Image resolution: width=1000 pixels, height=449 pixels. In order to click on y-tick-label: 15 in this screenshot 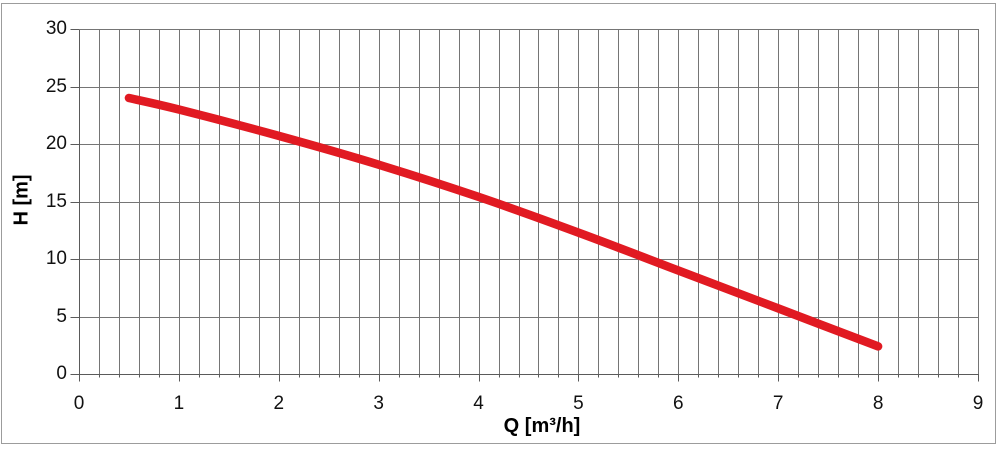, I will do `click(56, 201)`.